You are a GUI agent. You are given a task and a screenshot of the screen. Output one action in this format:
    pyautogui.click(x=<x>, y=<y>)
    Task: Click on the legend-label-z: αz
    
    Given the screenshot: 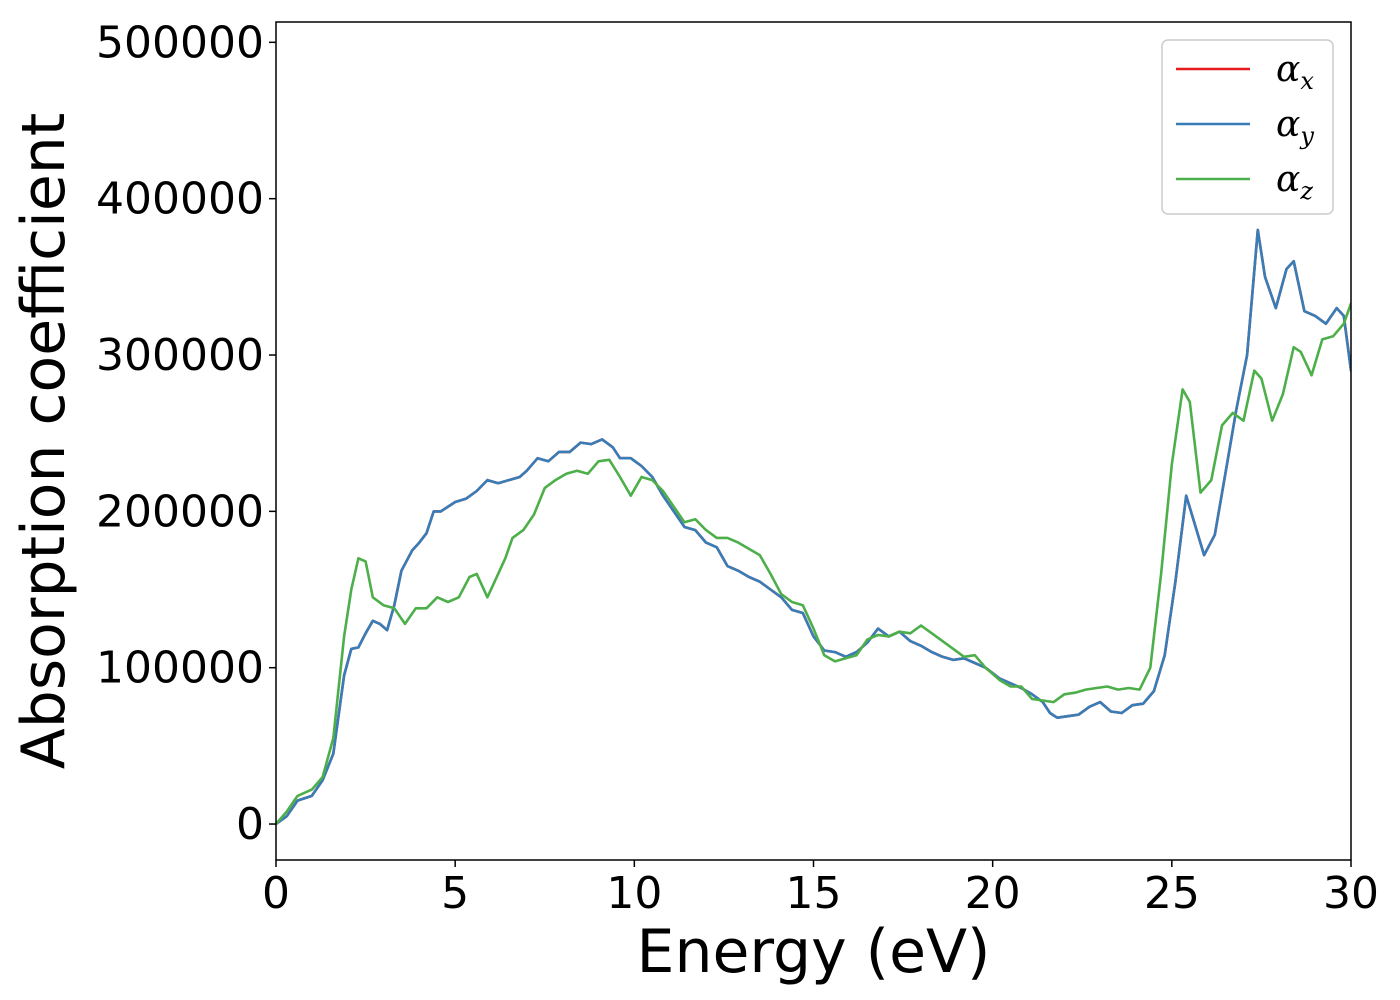 What is the action you would take?
    pyautogui.click(x=1294, y=182)
    